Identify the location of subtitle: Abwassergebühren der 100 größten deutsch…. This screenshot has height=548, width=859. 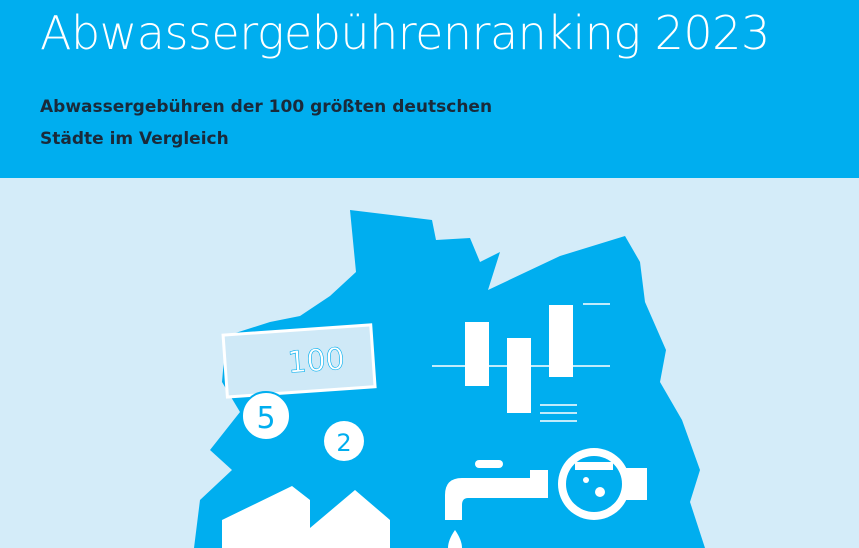
(266, 107).